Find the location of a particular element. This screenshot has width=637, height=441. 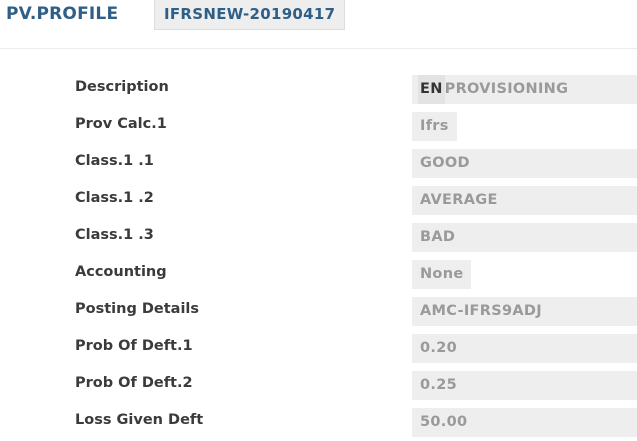

field-label-prob-deft-1: Prob Of Deft.1 is located at coordinates (134, 346).